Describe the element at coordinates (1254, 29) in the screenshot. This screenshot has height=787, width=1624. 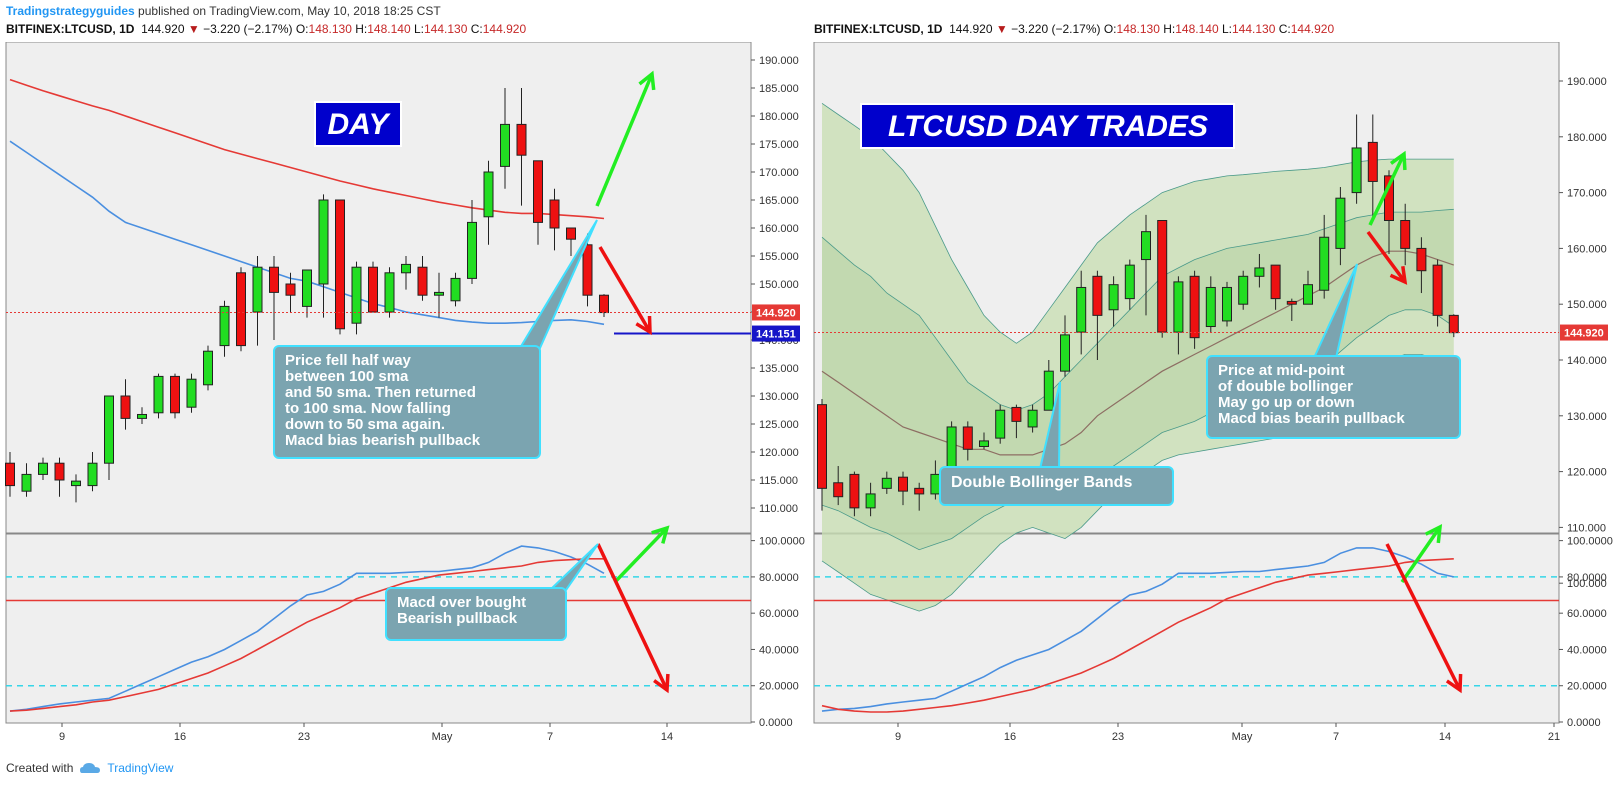
I see `low-value: 144.130` at that location.